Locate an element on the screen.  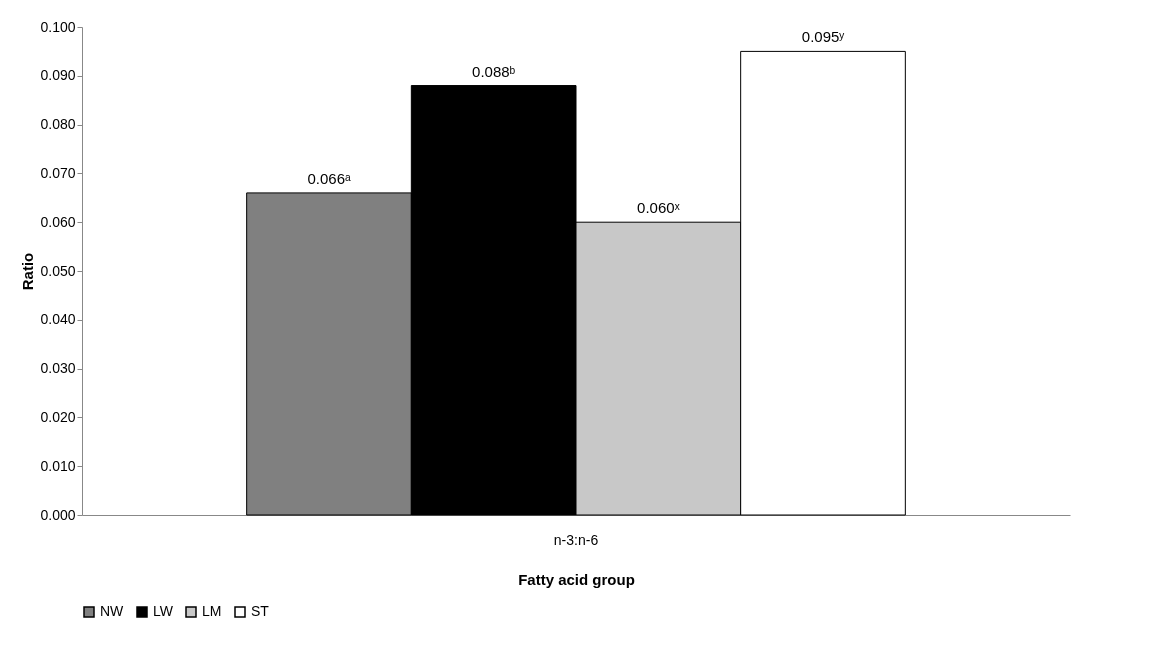
legend-label: ST is located at coordinates (260, 611).